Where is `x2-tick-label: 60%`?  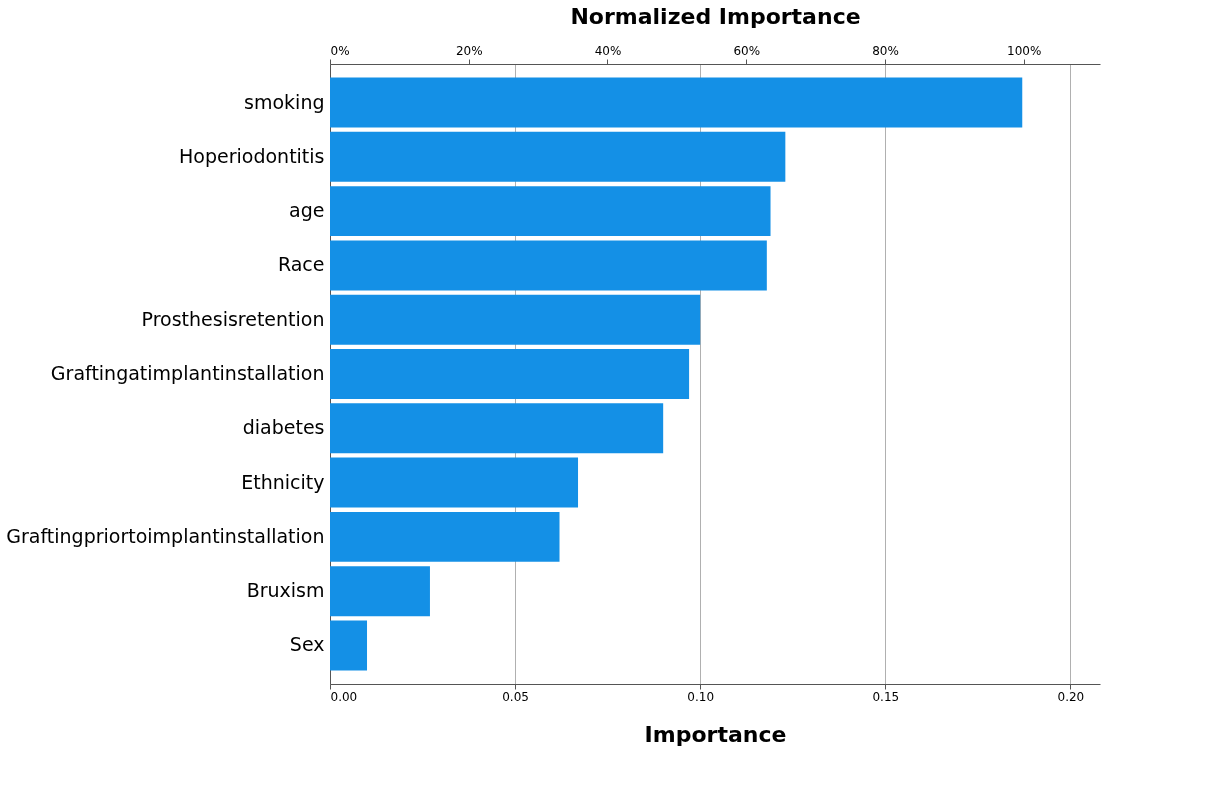
x2-tick-label: 60% is located at coordinates (747, 50).